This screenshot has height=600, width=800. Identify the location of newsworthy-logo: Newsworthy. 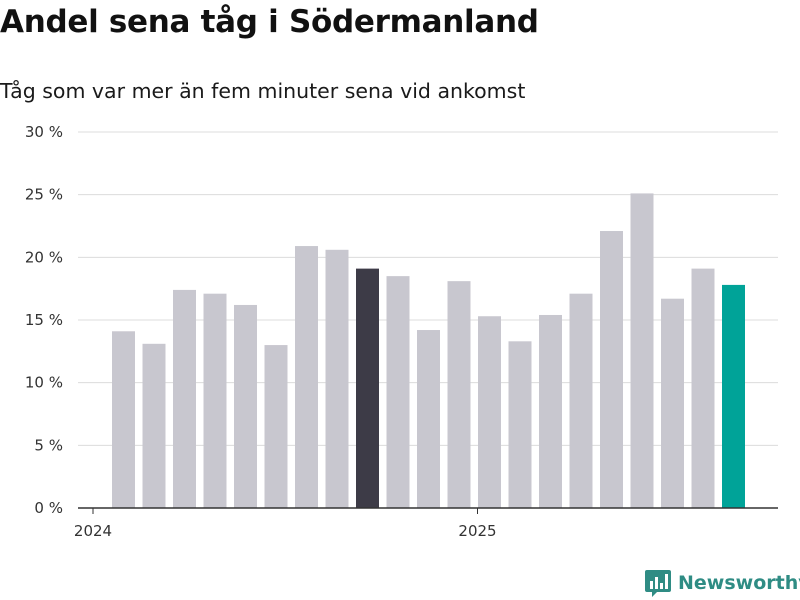
(722, 583).